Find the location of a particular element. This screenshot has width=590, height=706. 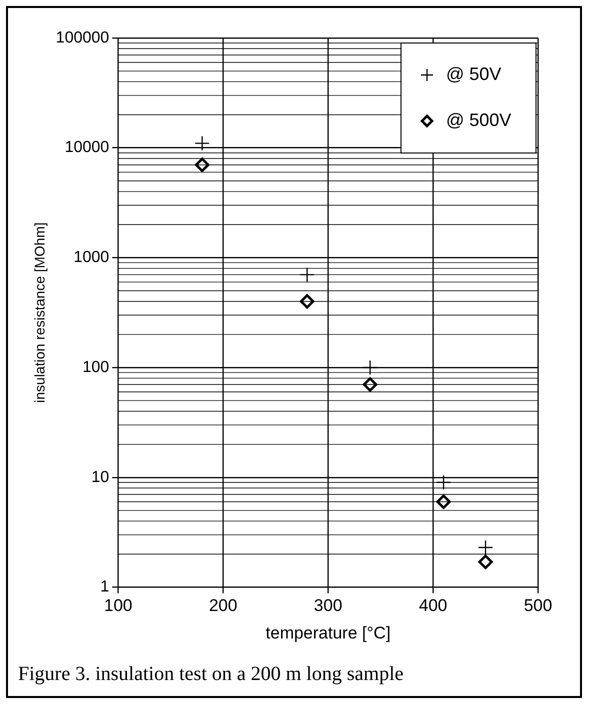

caption: Figure 3. insulation test on a 200 m long sample is located at coordinates (211, 674).